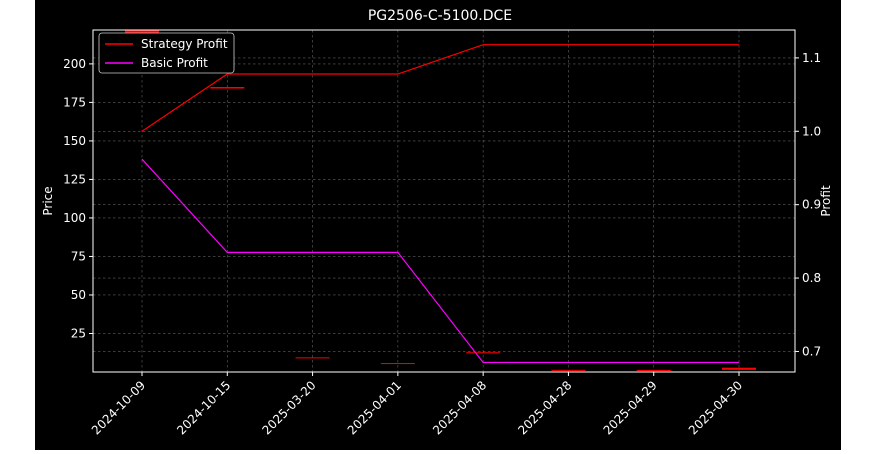 The width and height of the screenshot is (878, 454). I want to click on y-tick-label: 200, so click(74, 64).